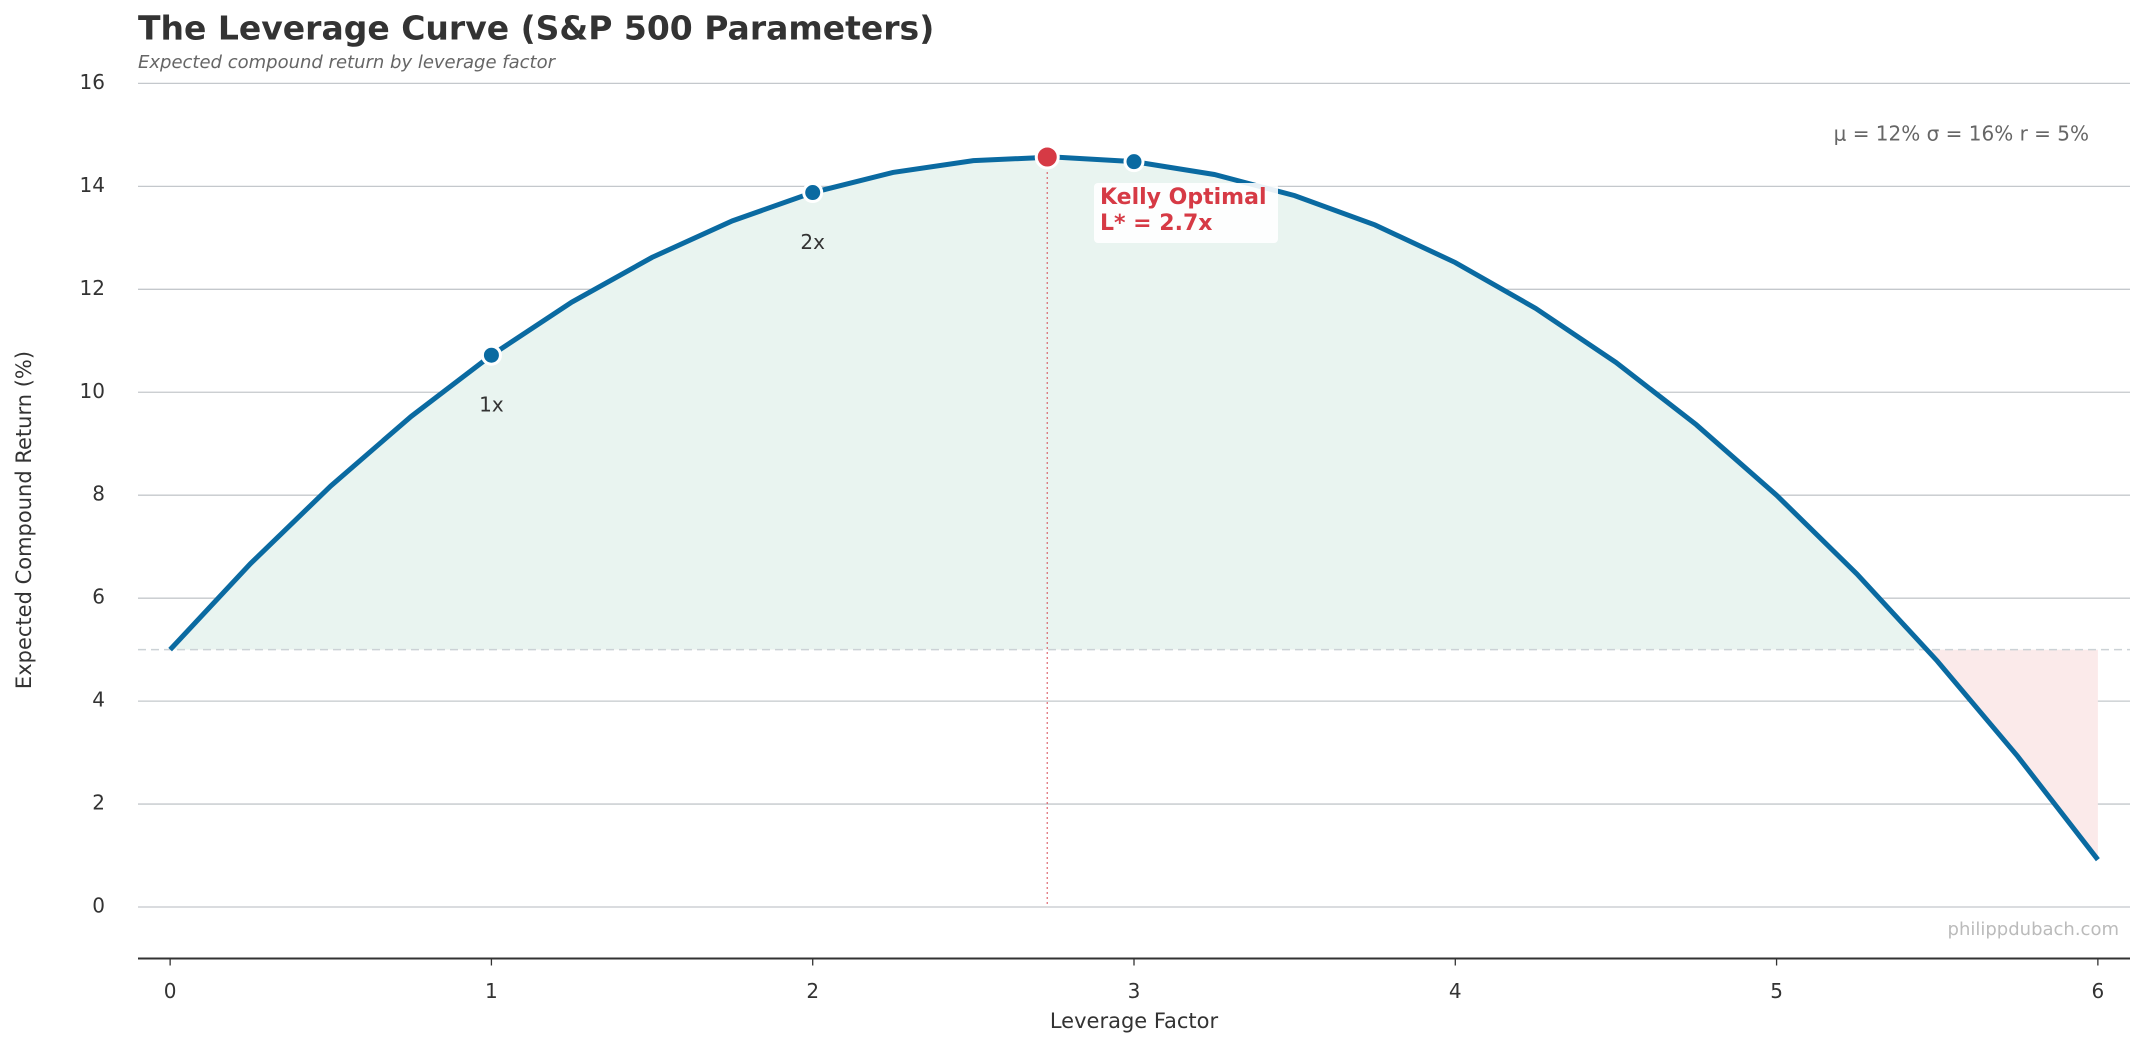  What do you see at coordinates (2098, 991) in the screenshot?
I see `x-tick-label: 6` at bounding box center [2098, 991].